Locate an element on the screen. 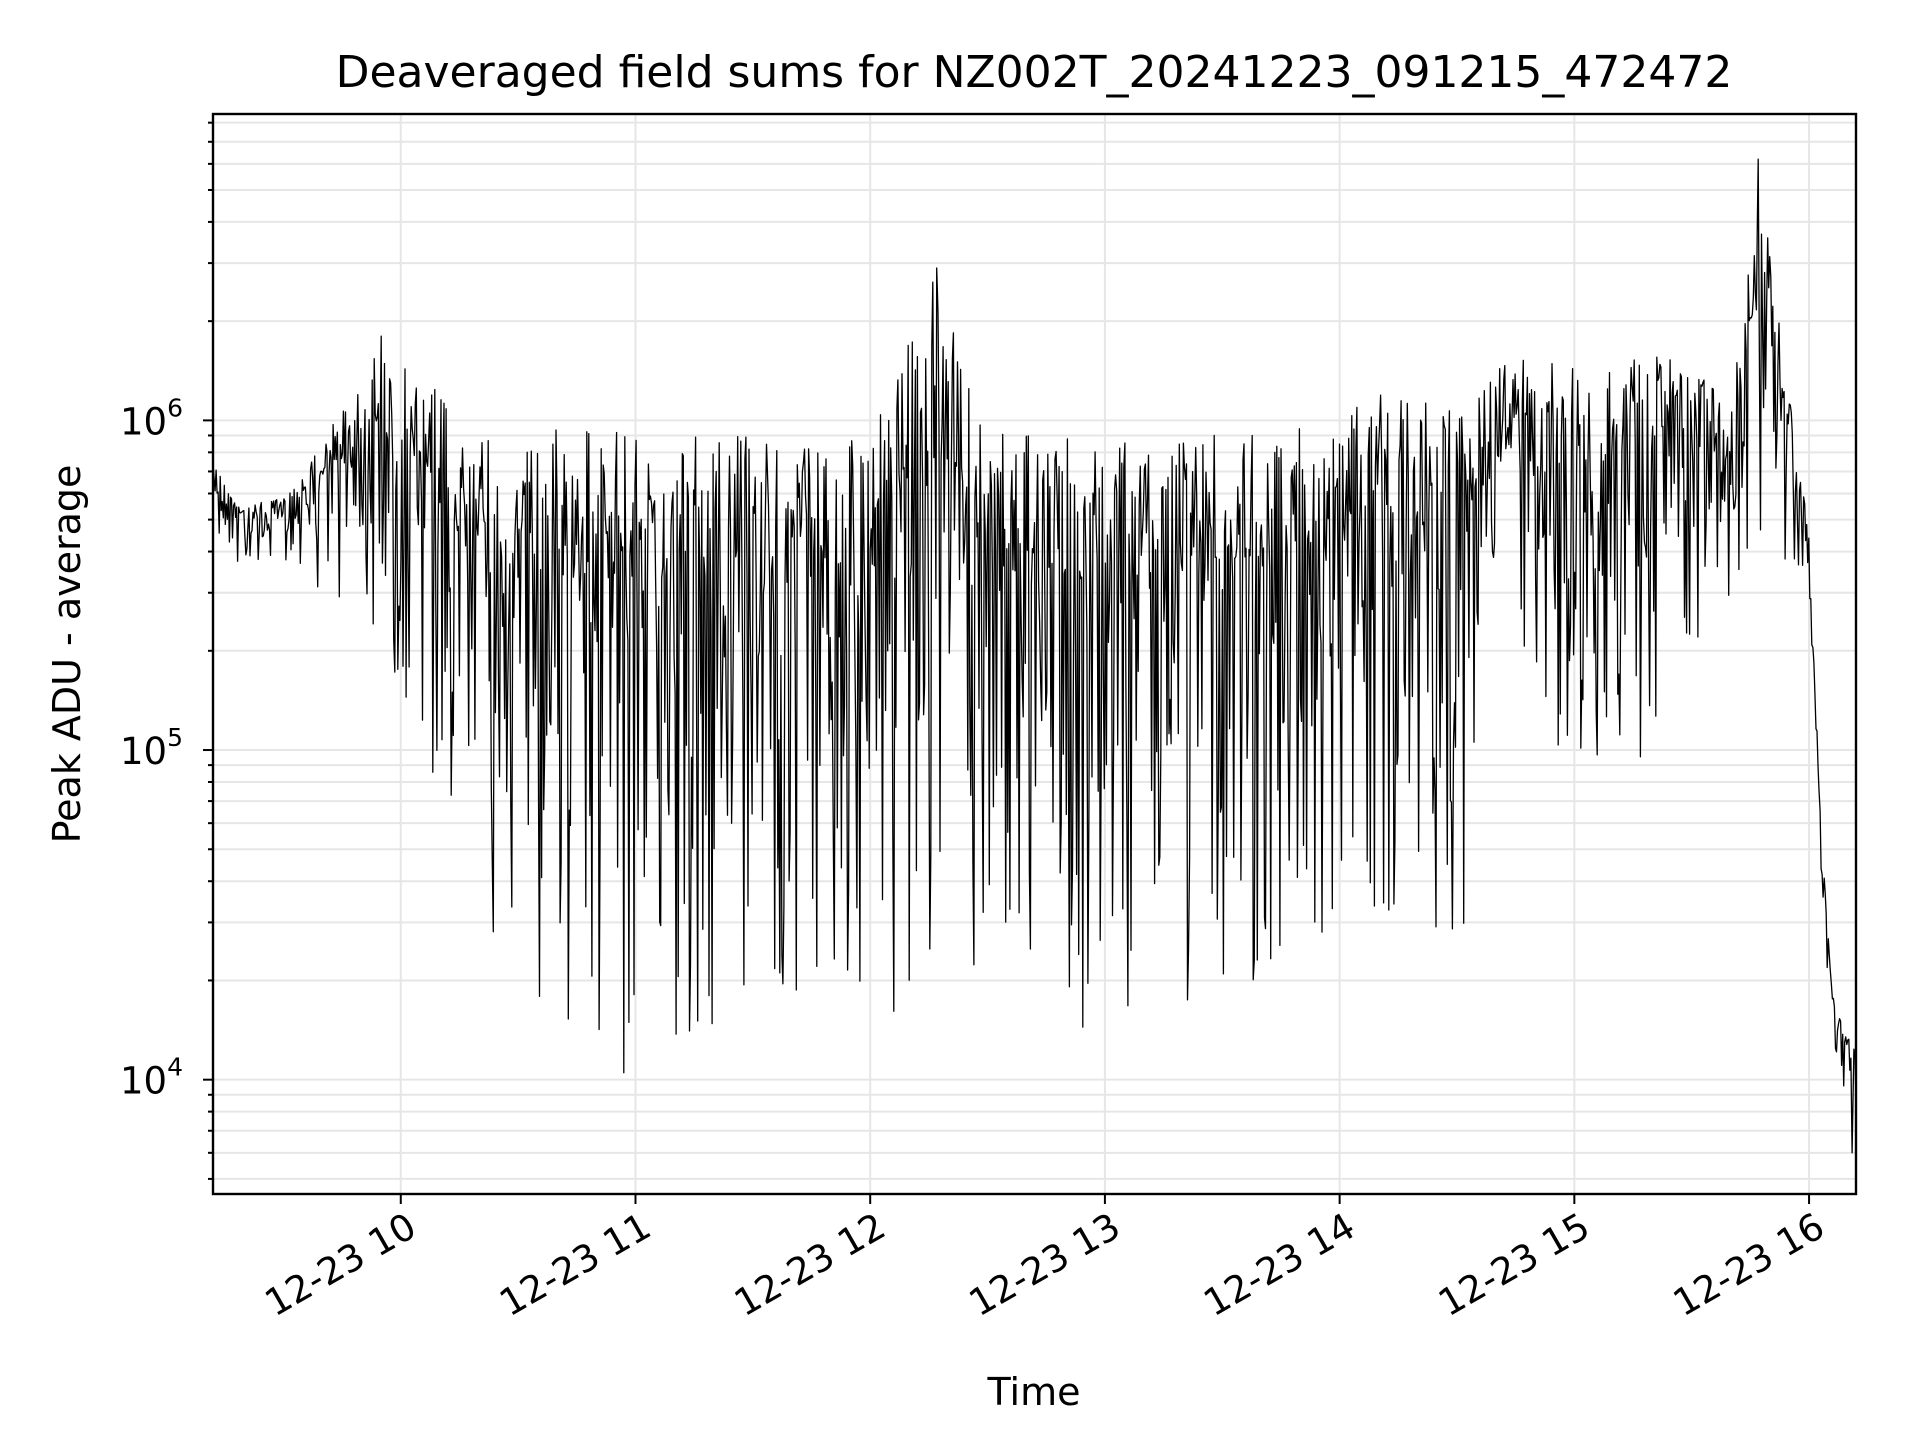 The image size is (1920, 1440). y-axis-label: Peak ADU - average is located at coordinates (67, 654).